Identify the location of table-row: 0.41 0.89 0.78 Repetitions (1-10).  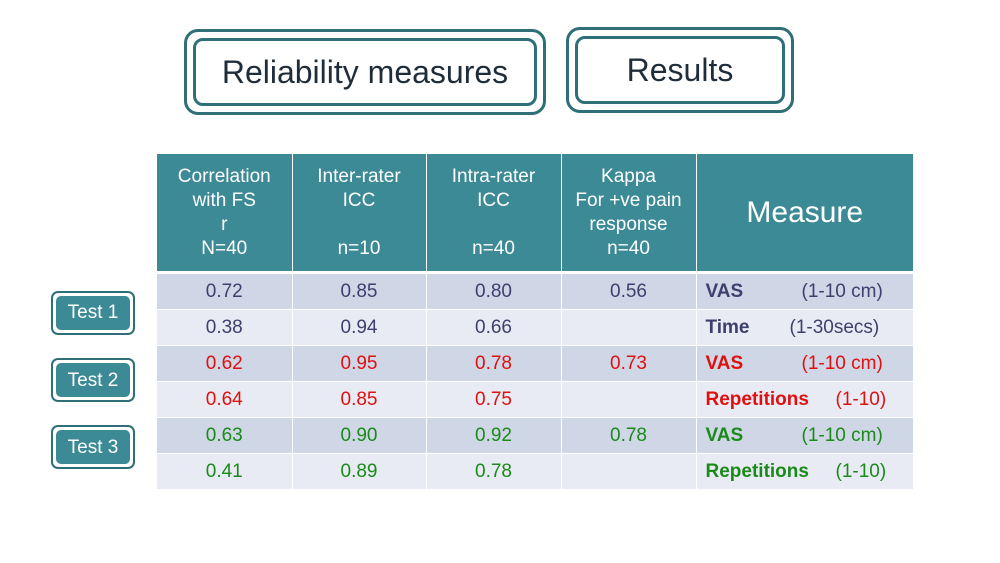
(535, 471).